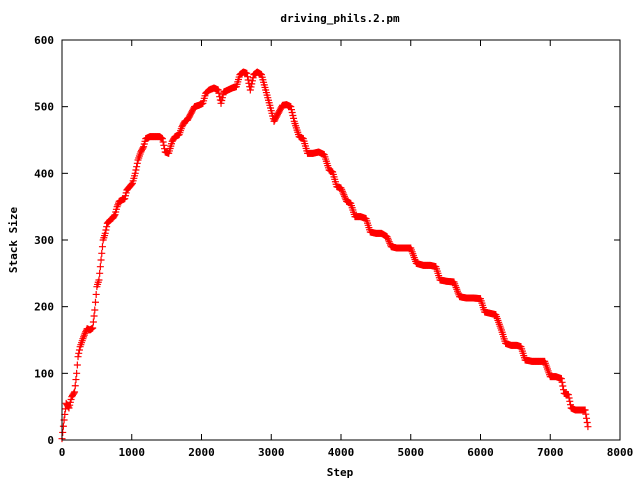  I want to click on x-tick-label: 1000, so click(132, 452).